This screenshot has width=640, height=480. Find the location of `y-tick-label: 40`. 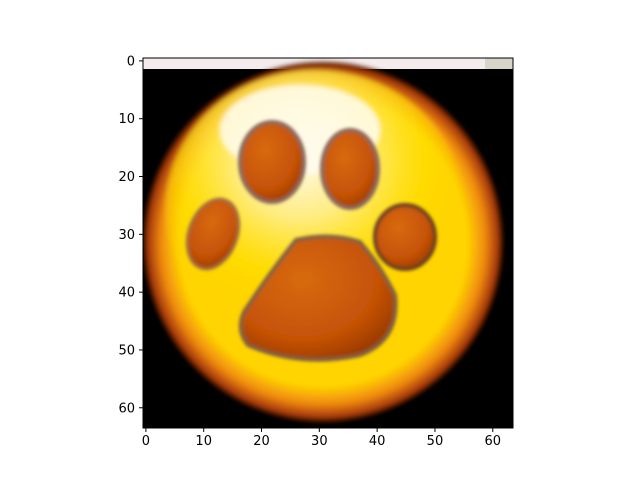

y-tick-label: 40 is located at coordinates (126, 293).